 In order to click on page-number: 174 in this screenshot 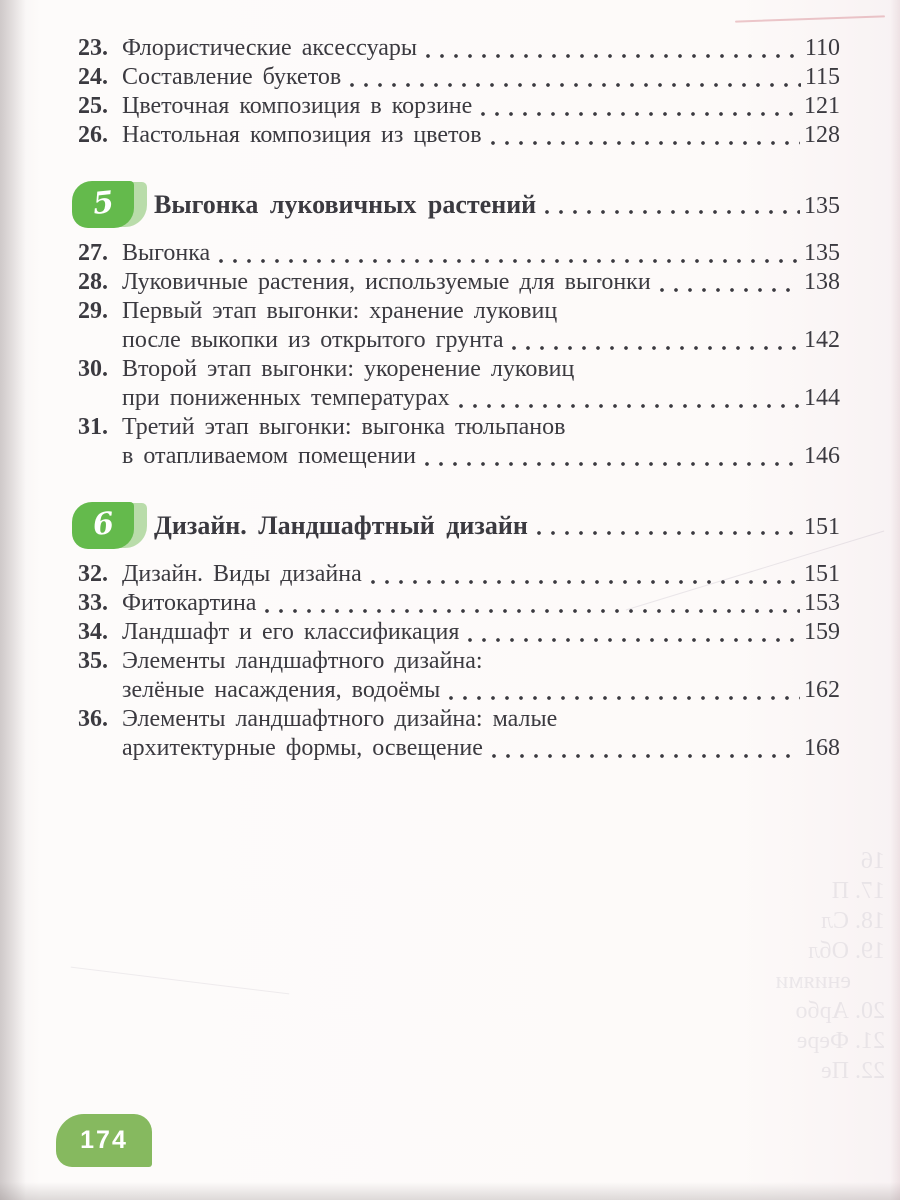, I will do `click(104, 1140)`.